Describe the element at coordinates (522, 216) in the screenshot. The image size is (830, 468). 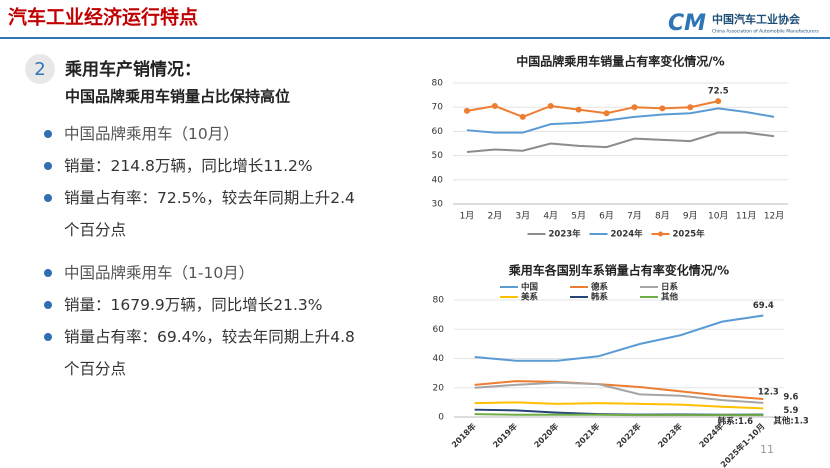
I see `x-tick-label: 3月` at that location.